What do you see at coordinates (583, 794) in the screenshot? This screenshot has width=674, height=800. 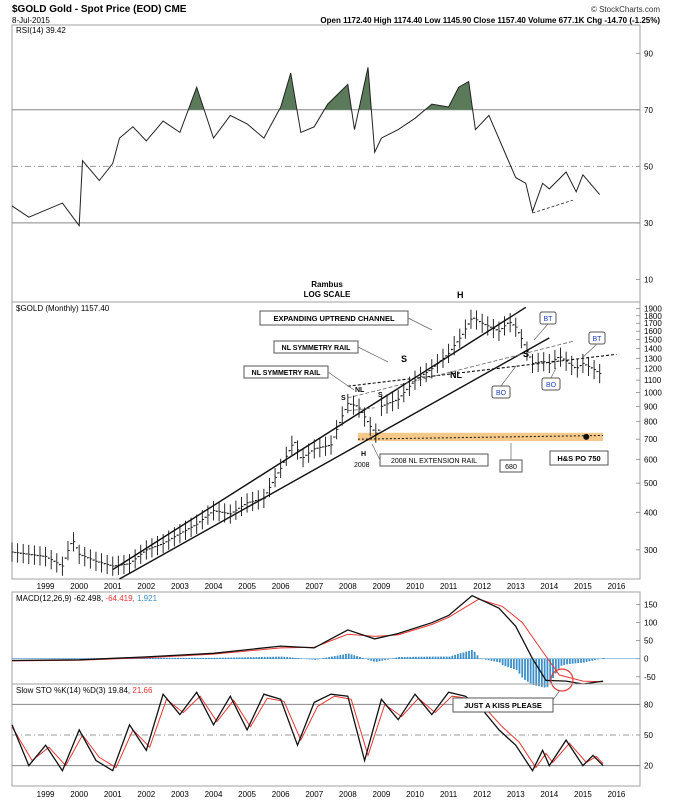 I see `bottom-year-label: 2015` at bounding box center [583, 794].